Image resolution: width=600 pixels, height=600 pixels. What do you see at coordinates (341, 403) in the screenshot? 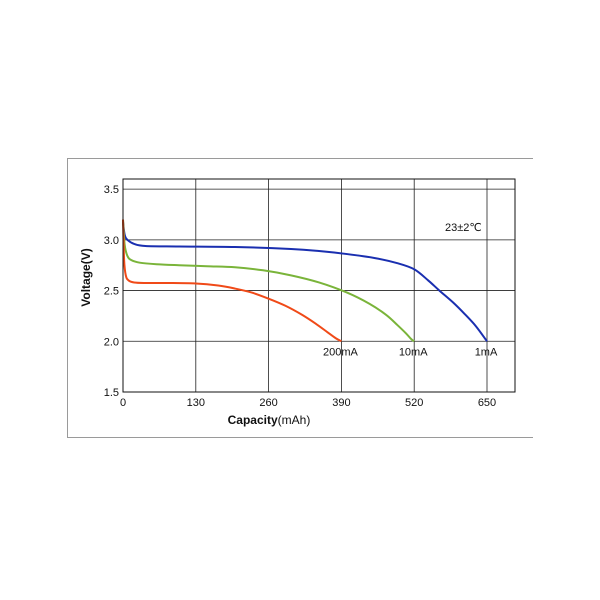
I see `x-tick-label: 390` at bounding box center [341, 403].